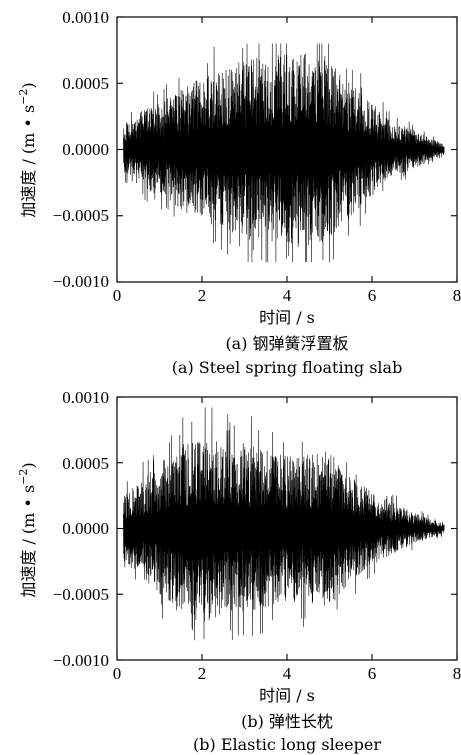  Describe the element at coordinates (372, 295) in the screenshot. I see `panel-a-xtick-3: 6` at that location.